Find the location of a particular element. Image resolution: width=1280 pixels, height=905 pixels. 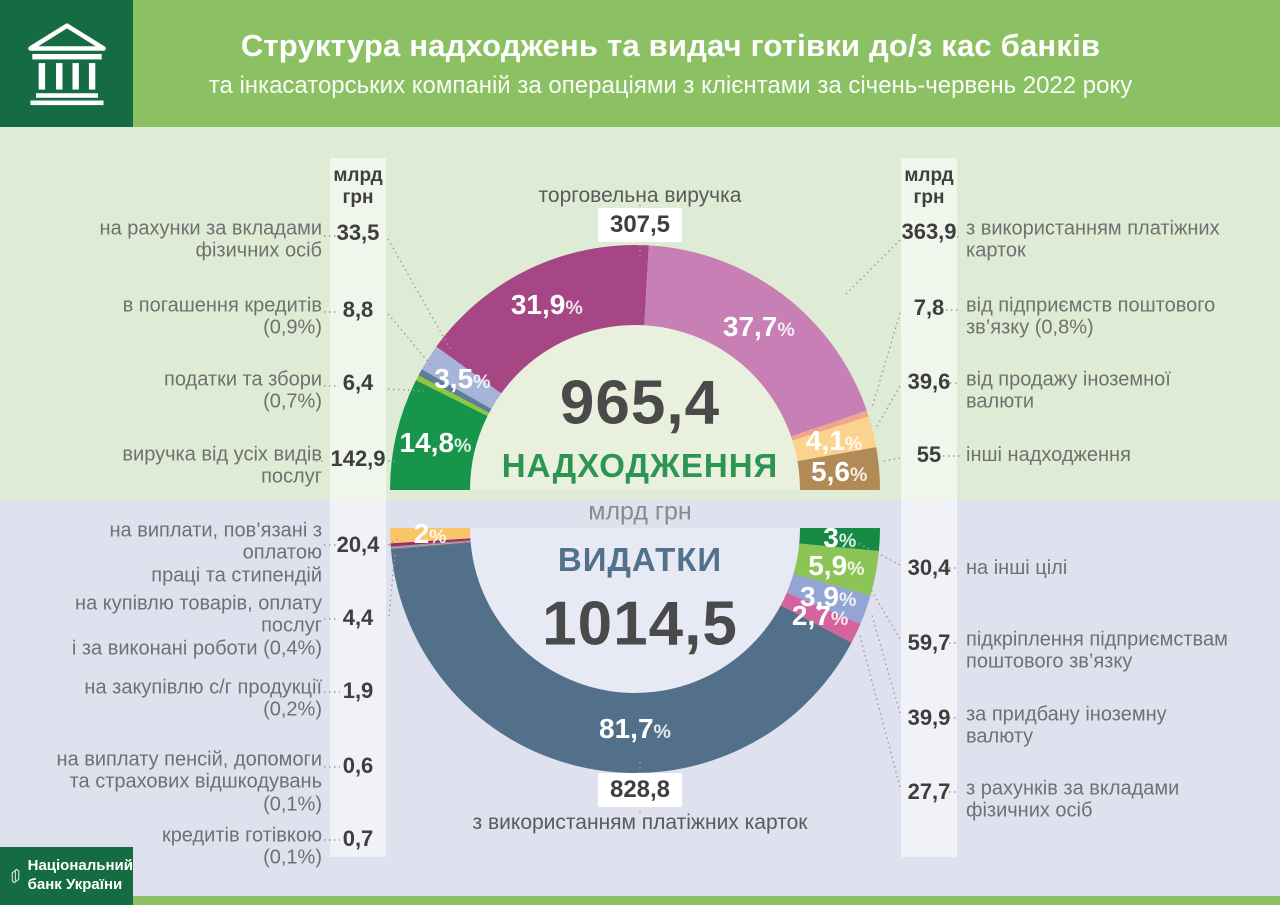

expenditures-title: ВИДАТКИ is located at coordinates (640, 559).